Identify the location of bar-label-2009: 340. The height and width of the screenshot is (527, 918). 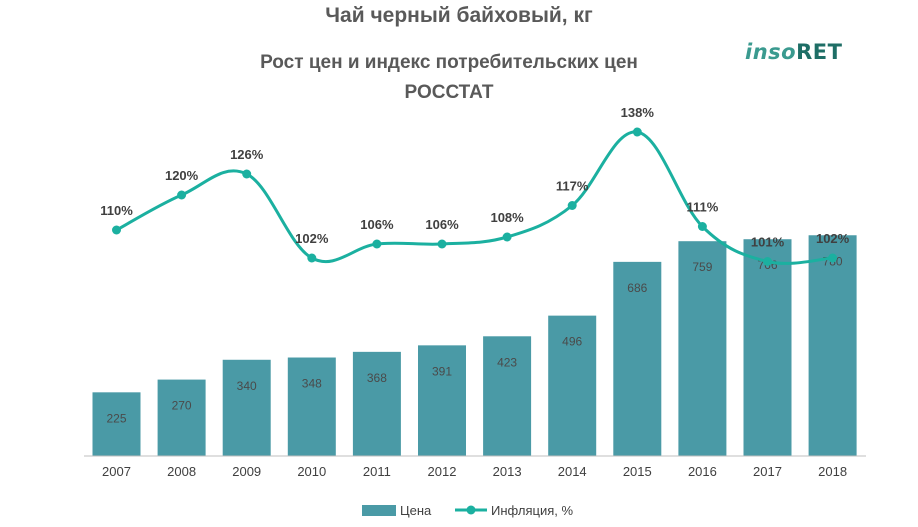
(247, 386).